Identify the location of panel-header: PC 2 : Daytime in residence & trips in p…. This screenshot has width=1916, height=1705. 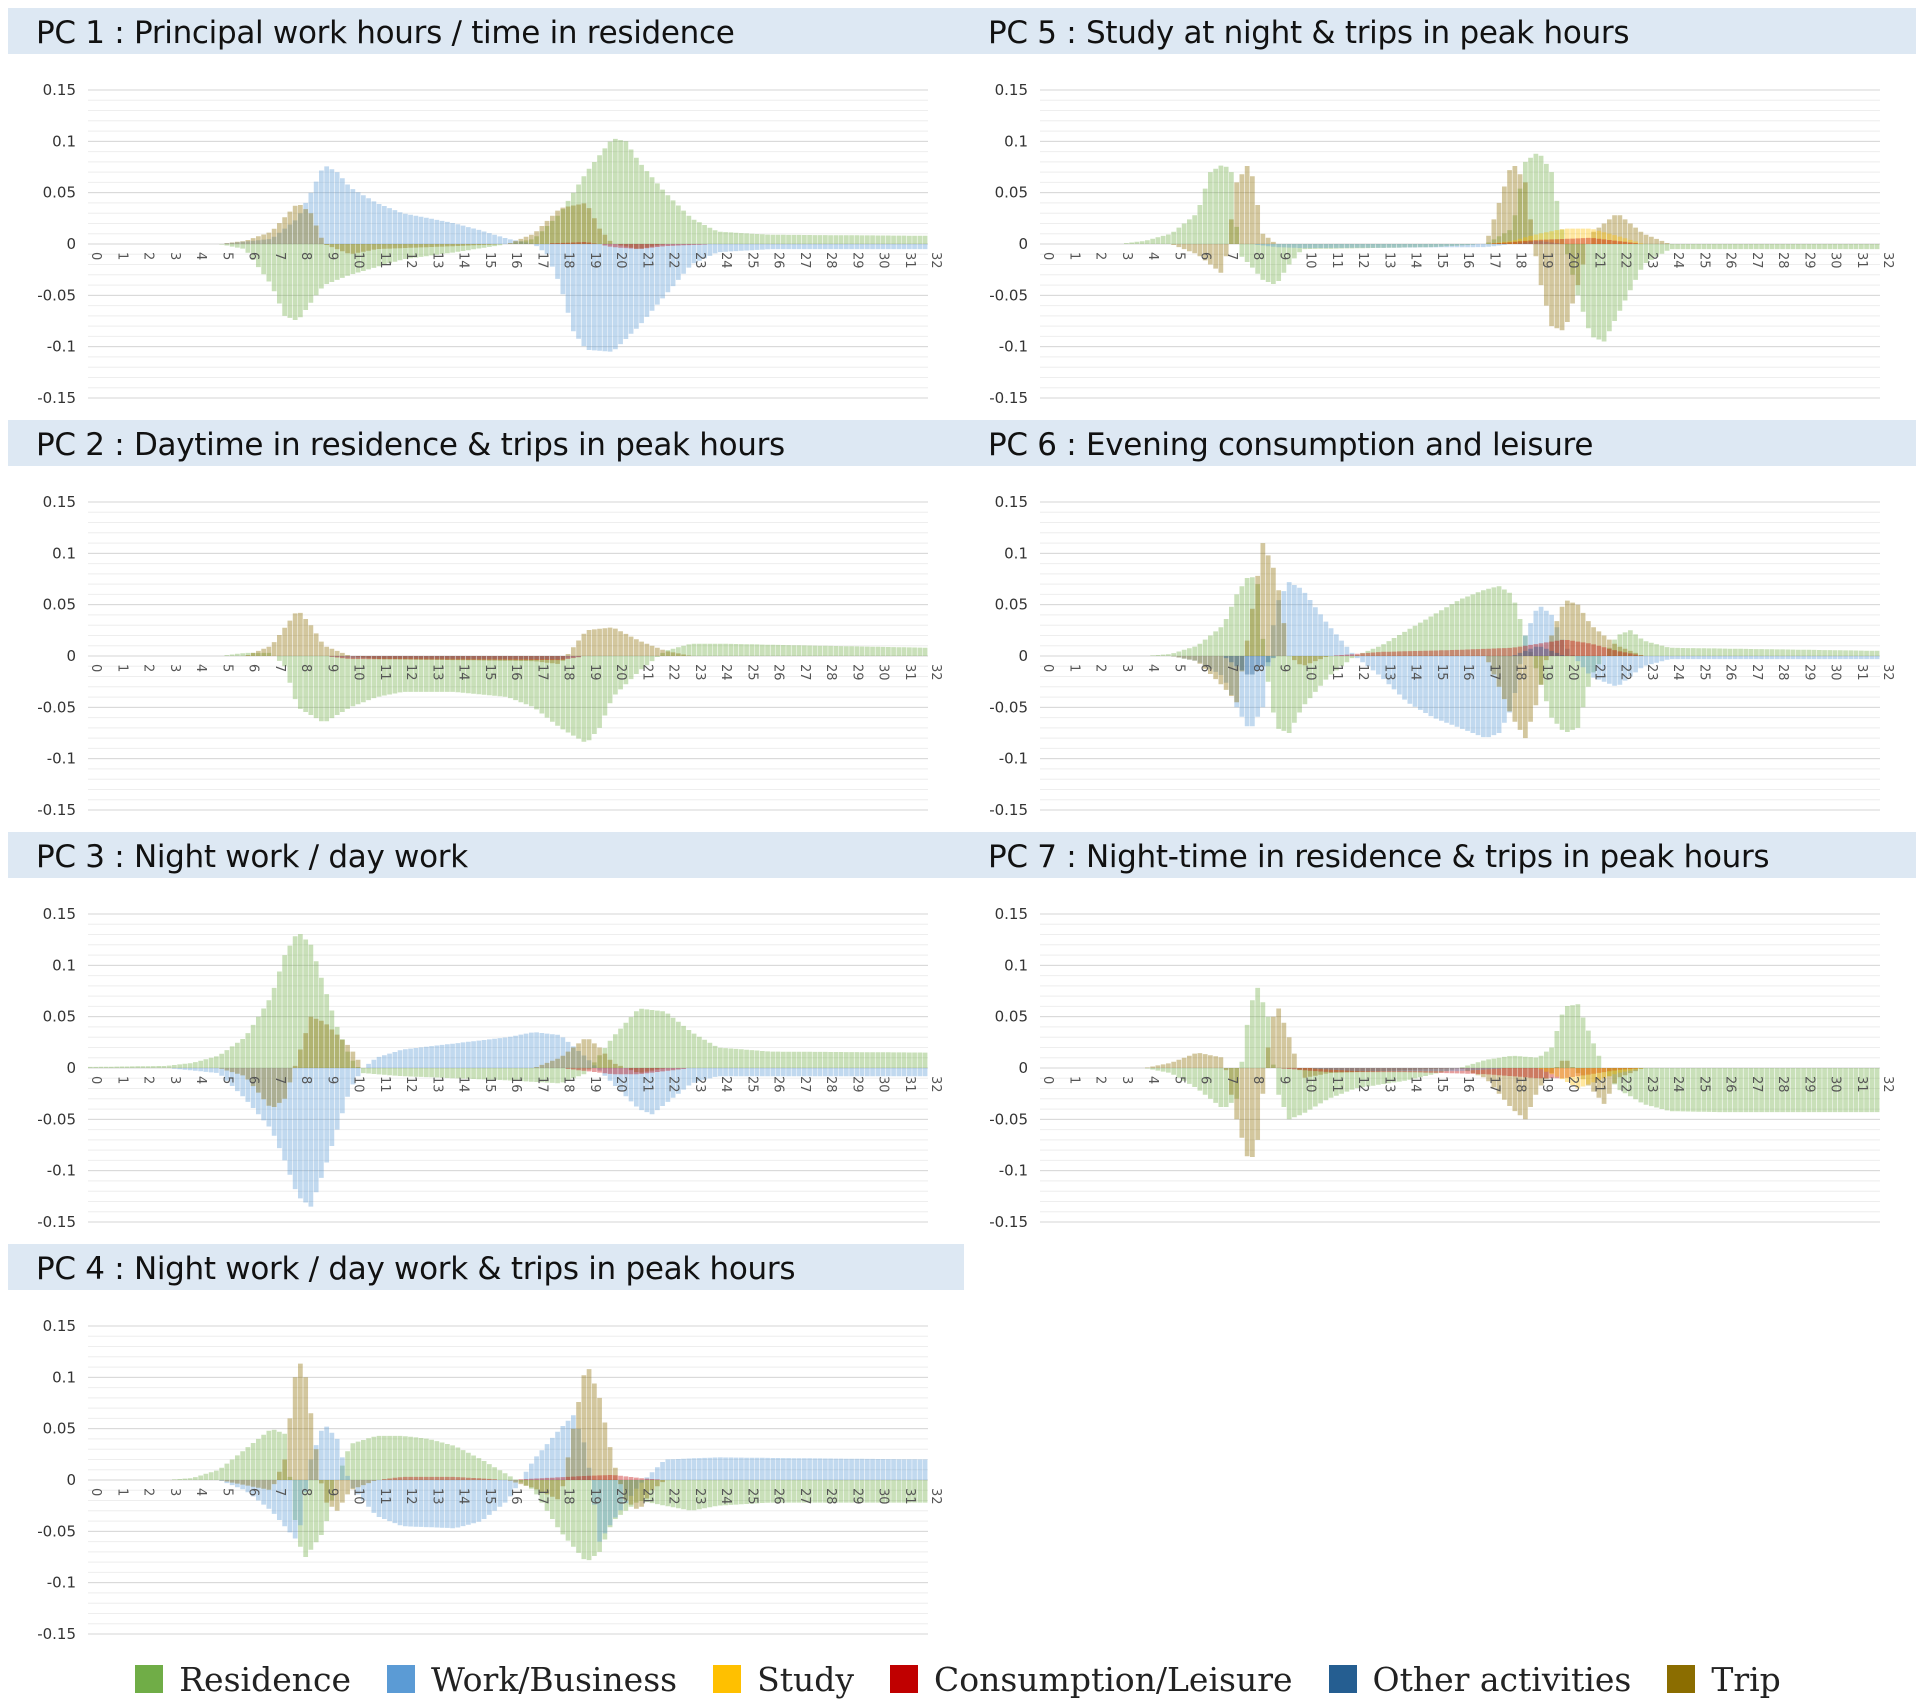
(486, 443).